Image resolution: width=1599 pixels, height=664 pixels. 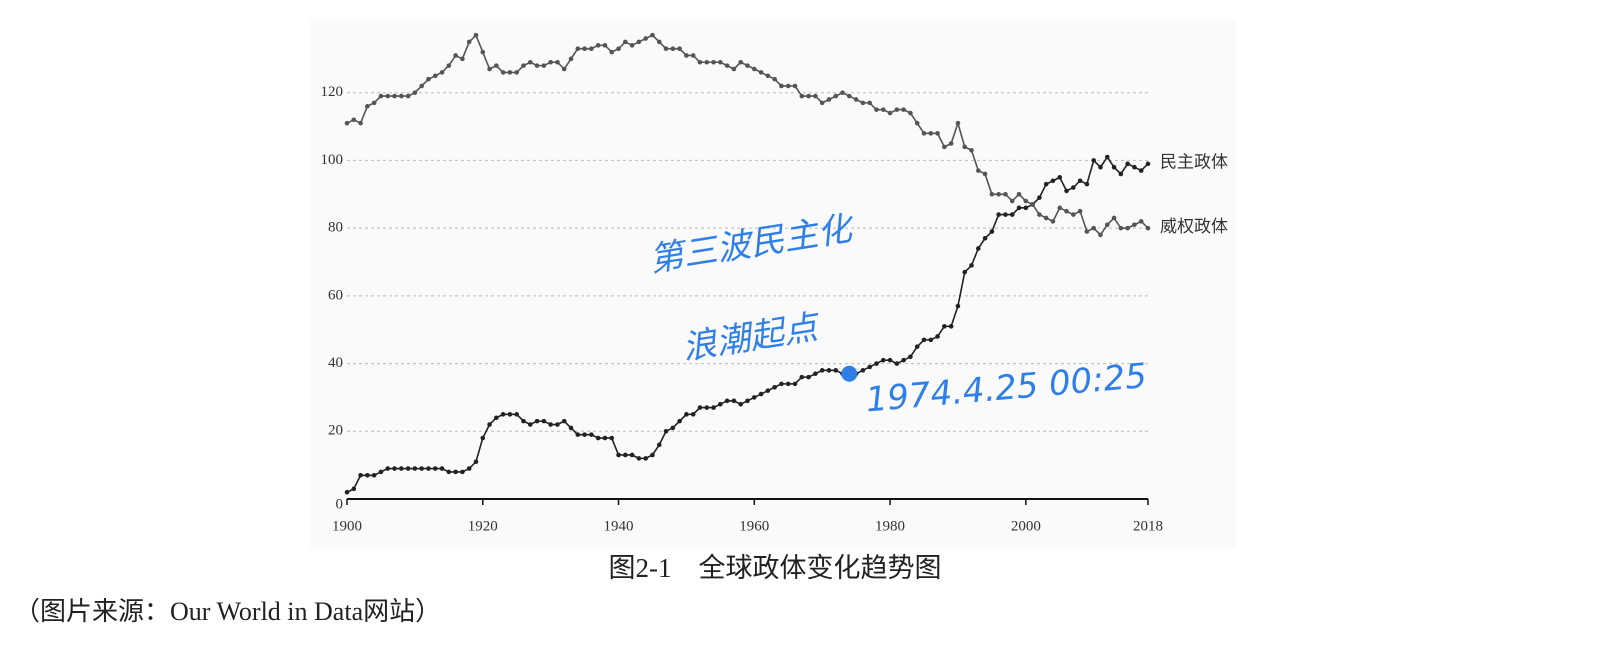 What do you see at coordinates (335, 431) in the screenshot?
I see `y-tick-label: 20` at bounding box center [335, 431].